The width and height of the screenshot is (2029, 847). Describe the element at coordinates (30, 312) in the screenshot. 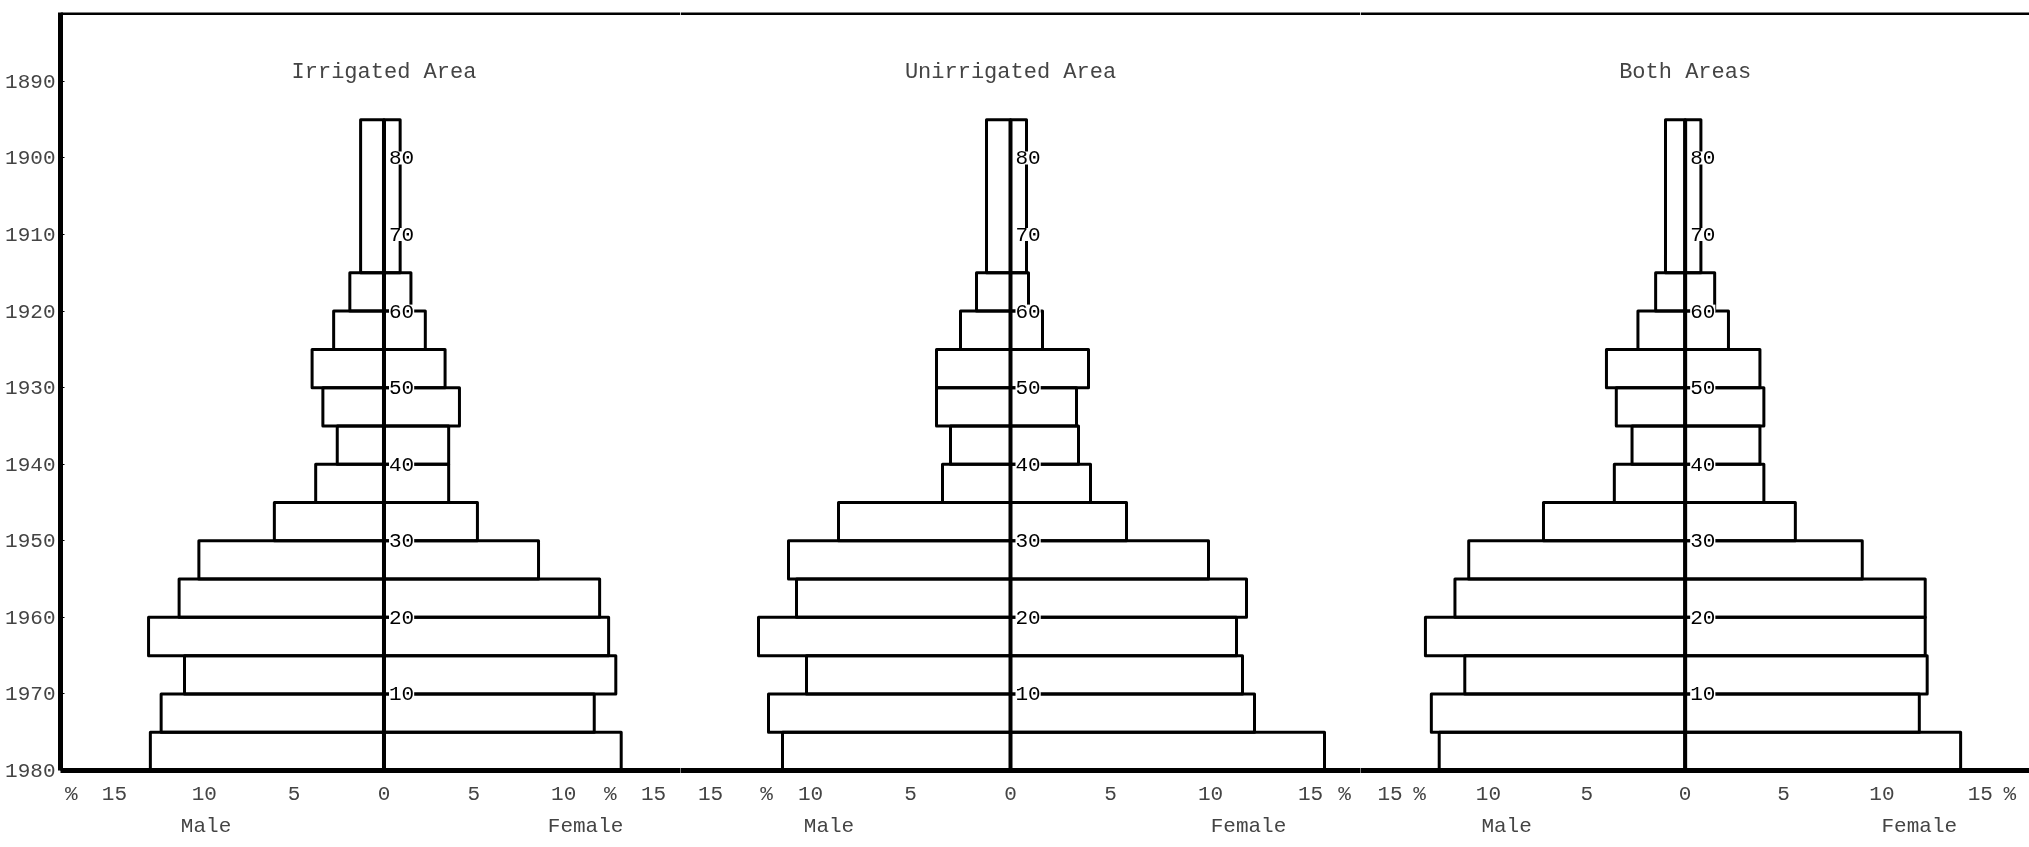

I see `y2-tick-label: 1920` at that location.